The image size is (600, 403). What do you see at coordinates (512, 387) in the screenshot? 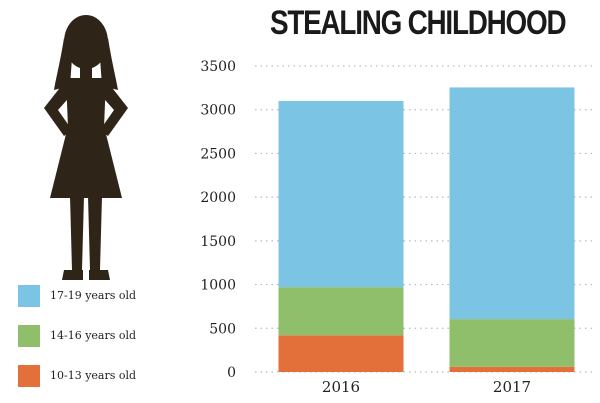
I see `x-tick-label: 2017` at bounding box center [512, 387].